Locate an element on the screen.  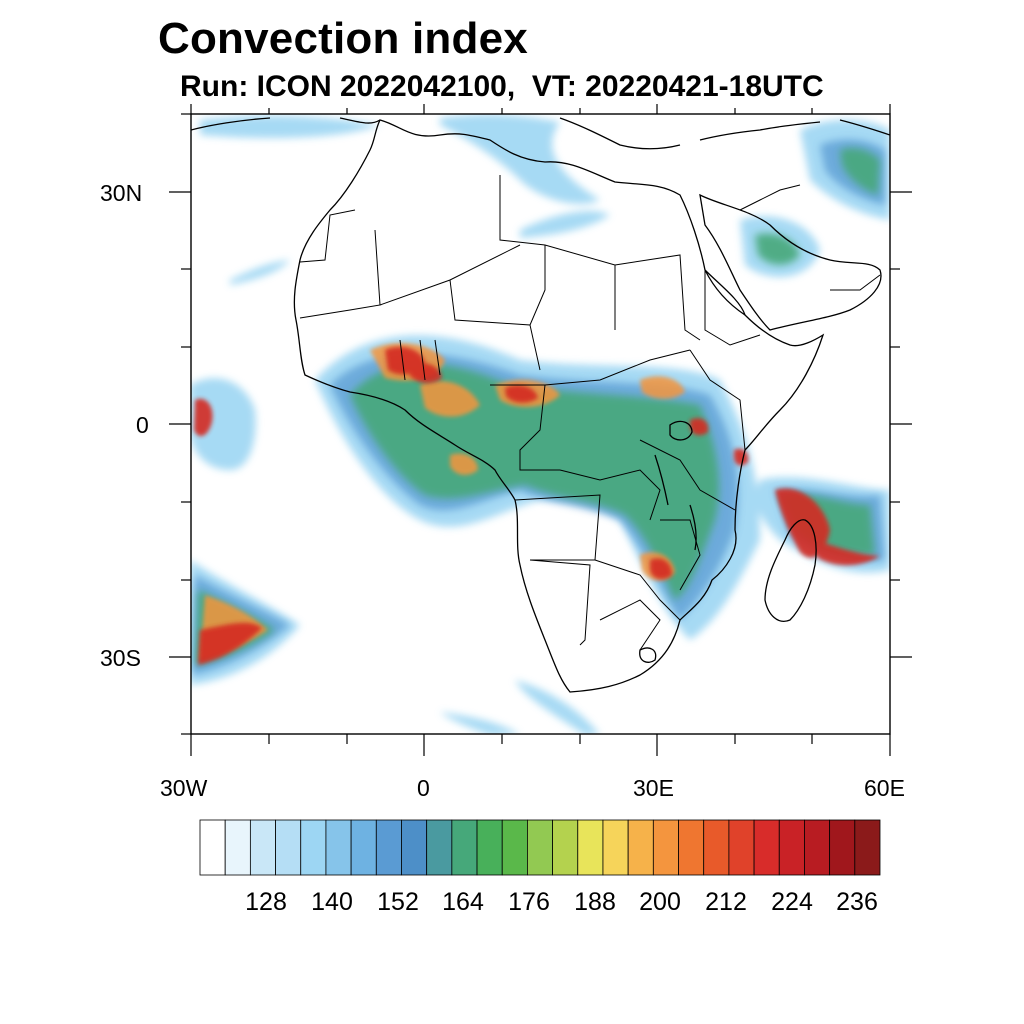
colorbar-label-224: 224 is located at coordinates (792, 902).